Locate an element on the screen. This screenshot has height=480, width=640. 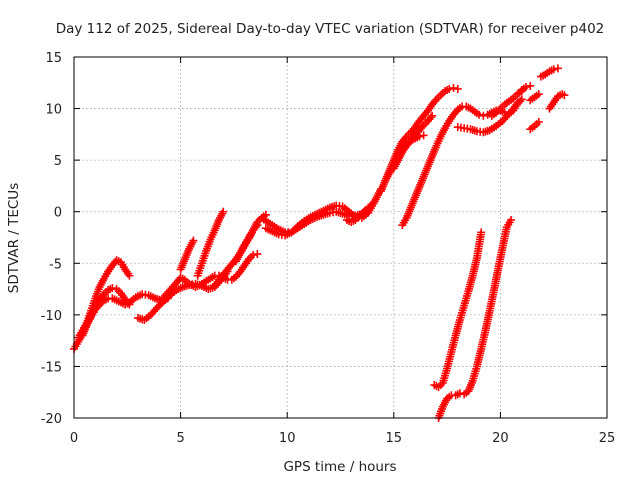
x-axis-label: GPS time / hours is located at coordinates (339, 467).